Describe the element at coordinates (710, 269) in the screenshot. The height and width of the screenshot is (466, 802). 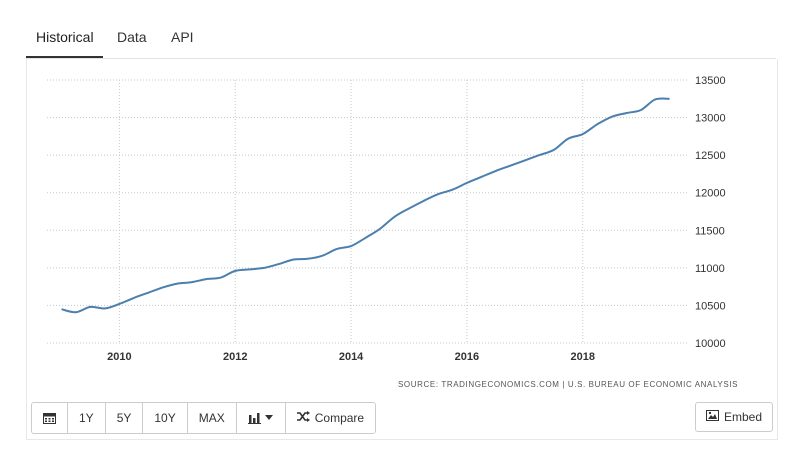
I see `y-tick-label-11000: 11000` at that location.